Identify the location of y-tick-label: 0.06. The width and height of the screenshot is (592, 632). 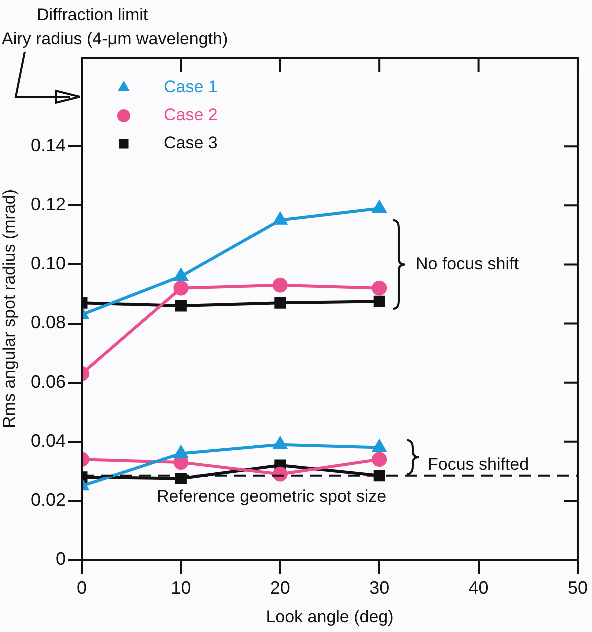
(48, 382).